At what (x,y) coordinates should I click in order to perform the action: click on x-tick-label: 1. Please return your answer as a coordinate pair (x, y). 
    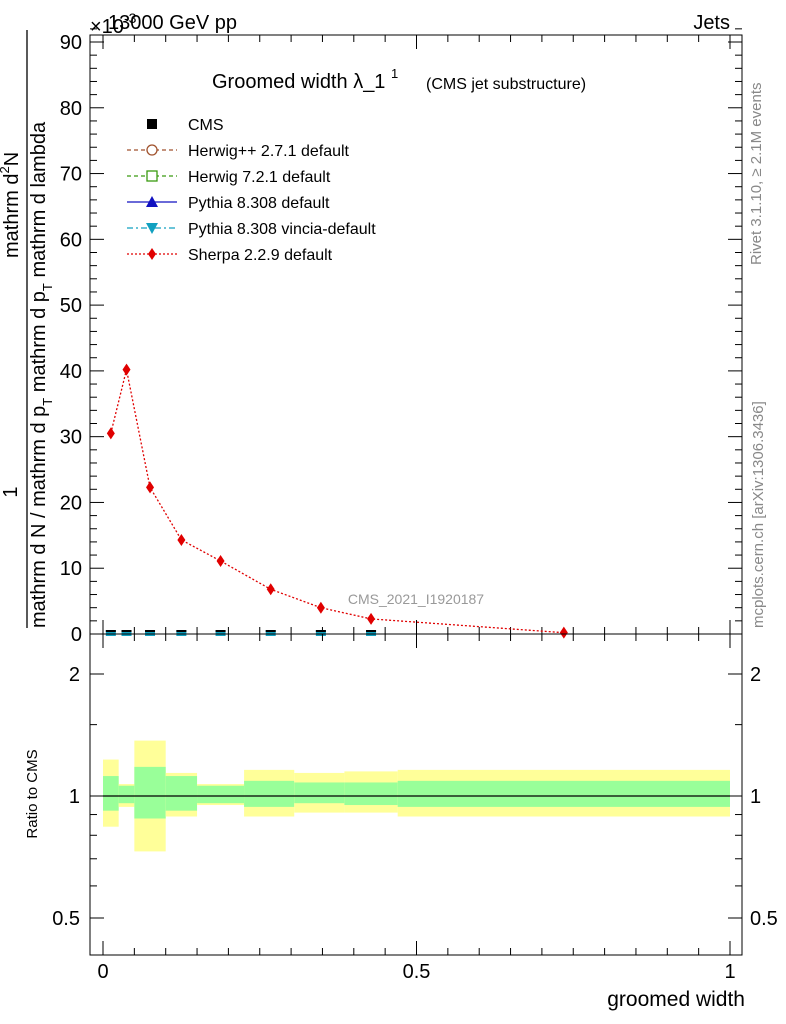
    Looking at the image, I should click on (729, 972).